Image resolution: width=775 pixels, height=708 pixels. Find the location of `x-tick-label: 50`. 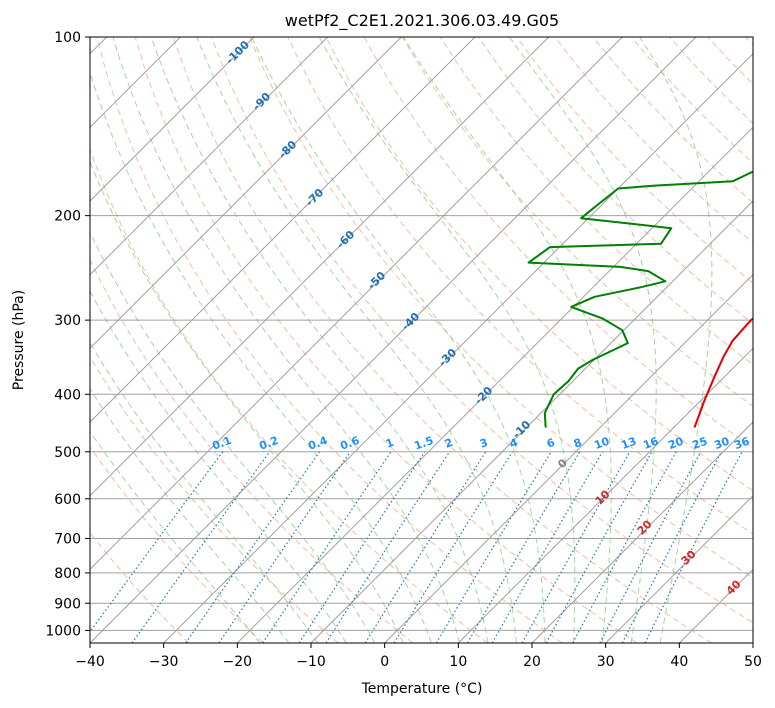

x-tick-label: 50 is located at coordinates (753, 662).